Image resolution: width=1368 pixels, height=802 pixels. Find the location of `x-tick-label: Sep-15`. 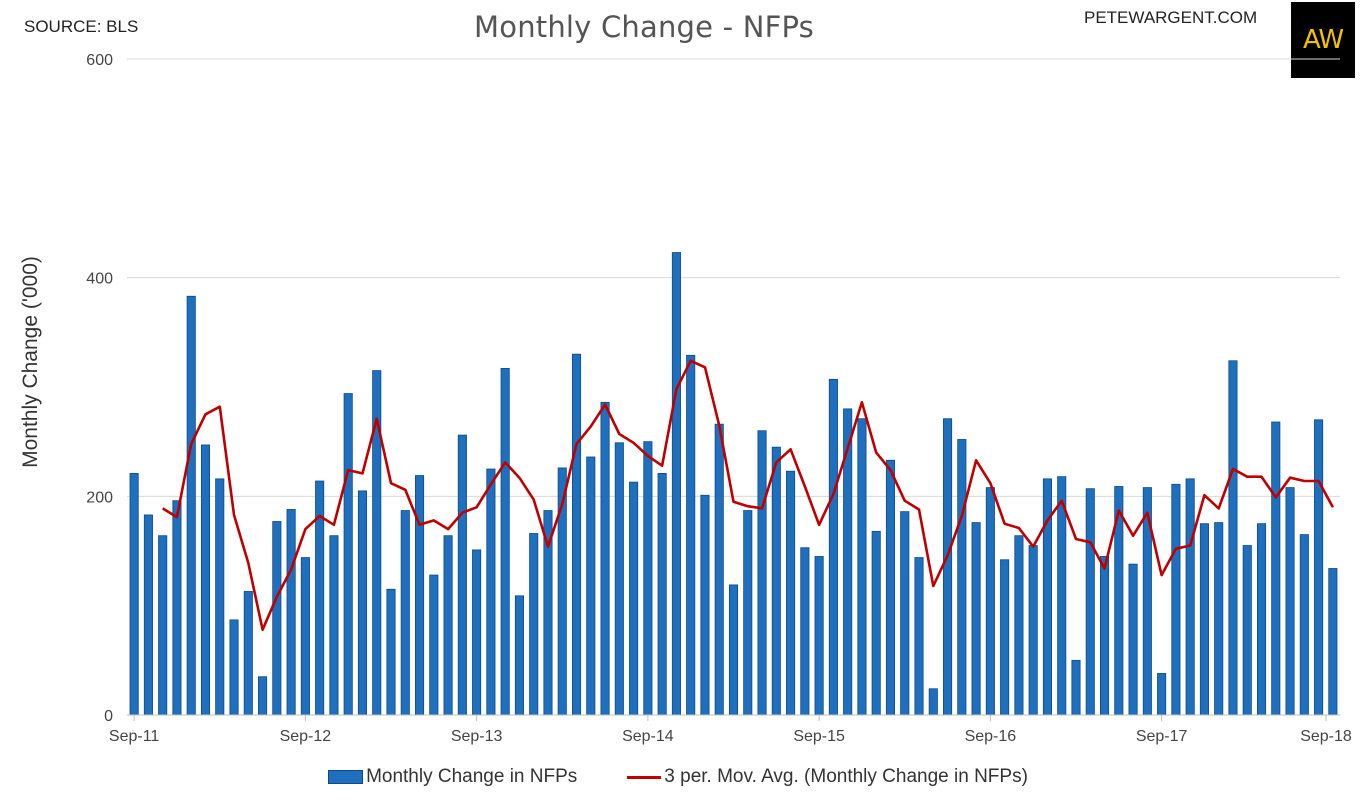

x-tick-label: Sep-15 is located at coordinates (819, 736).